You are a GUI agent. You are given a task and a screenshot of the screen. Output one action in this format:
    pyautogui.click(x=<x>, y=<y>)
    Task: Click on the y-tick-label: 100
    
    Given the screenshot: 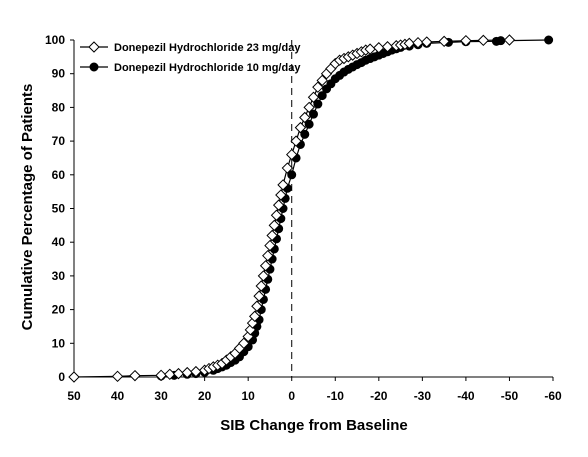 What is the action you would take?
    pyautogui.click(x=55, y=40)
    